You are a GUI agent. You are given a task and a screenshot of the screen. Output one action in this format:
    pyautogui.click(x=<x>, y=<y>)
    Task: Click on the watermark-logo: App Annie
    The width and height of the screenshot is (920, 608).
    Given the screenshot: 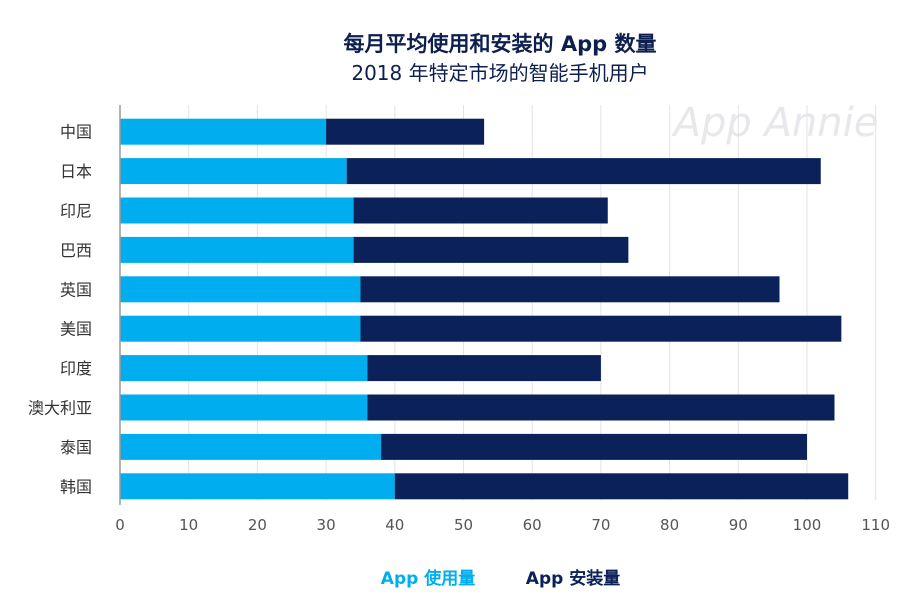 What is the action you would take?
    pyautogui.click(x=775, y=123)
    